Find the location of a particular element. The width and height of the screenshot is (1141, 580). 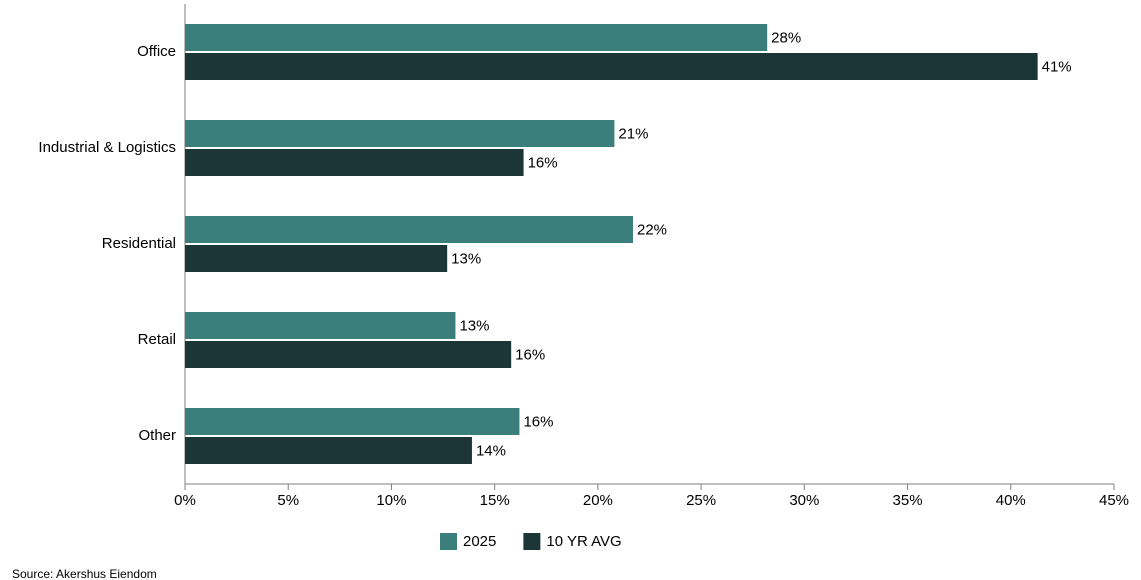

y-tick-label: Retail is located at coordinates (157, 339).